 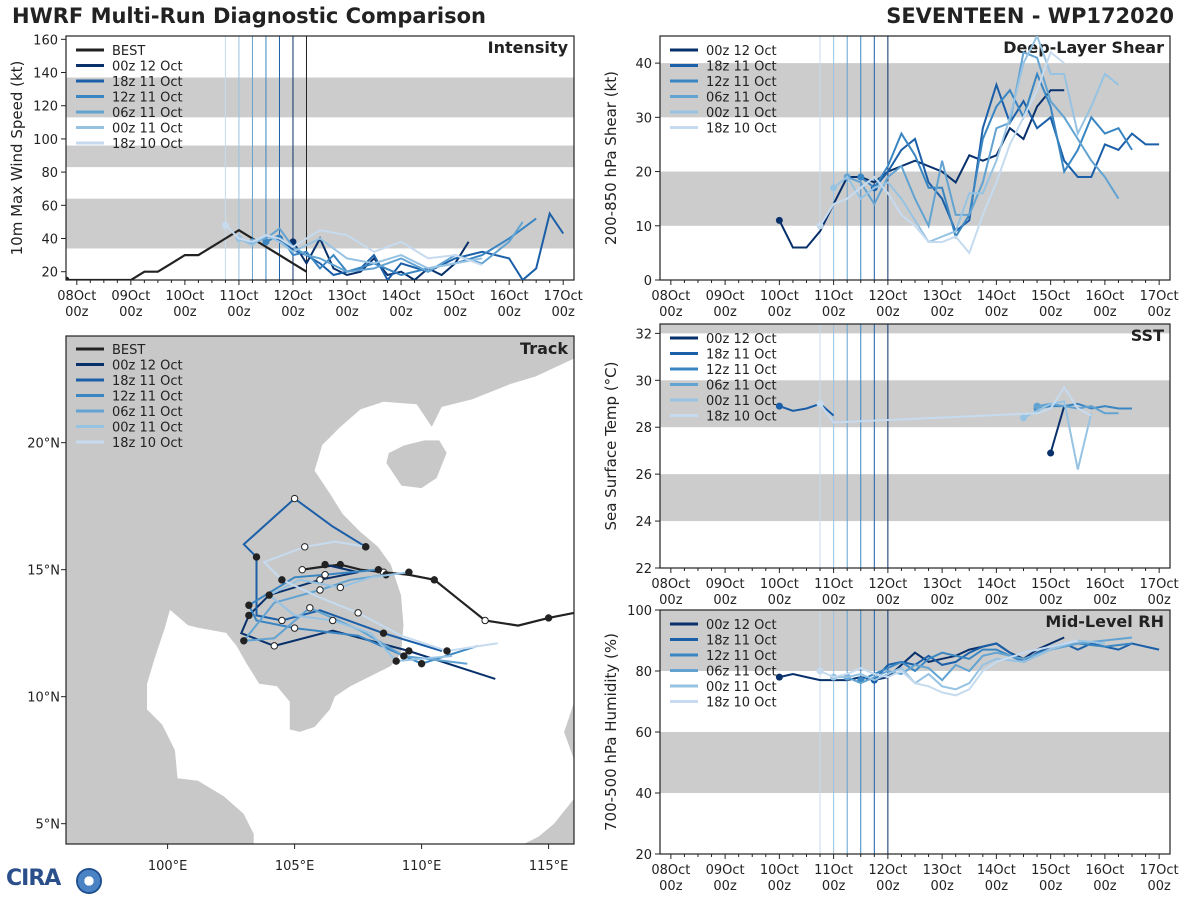 What do you see at coordinates (611, 732) in the screenshot?
I see `y-axis-label: 700-500 hPa Humidity (%)` at bounding box center [611, 732].